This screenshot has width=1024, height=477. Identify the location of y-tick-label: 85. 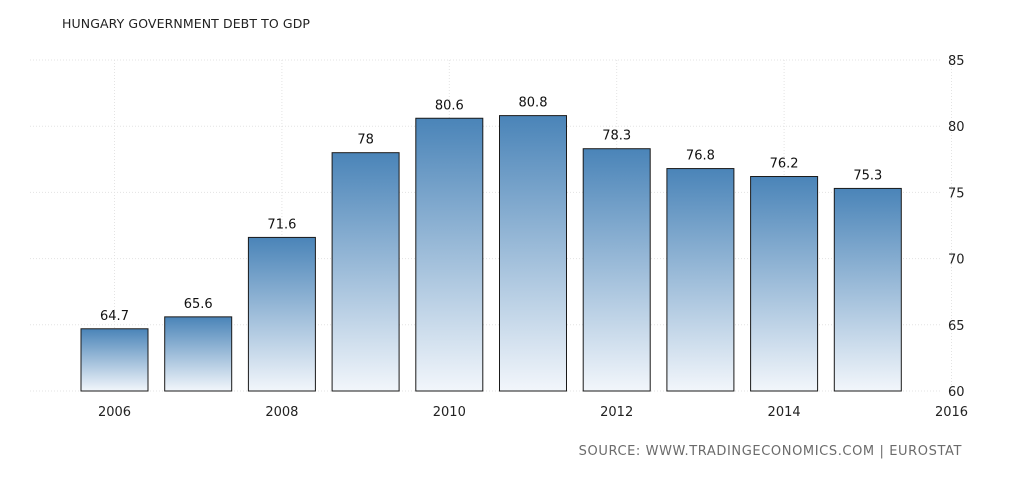
(956, 61).